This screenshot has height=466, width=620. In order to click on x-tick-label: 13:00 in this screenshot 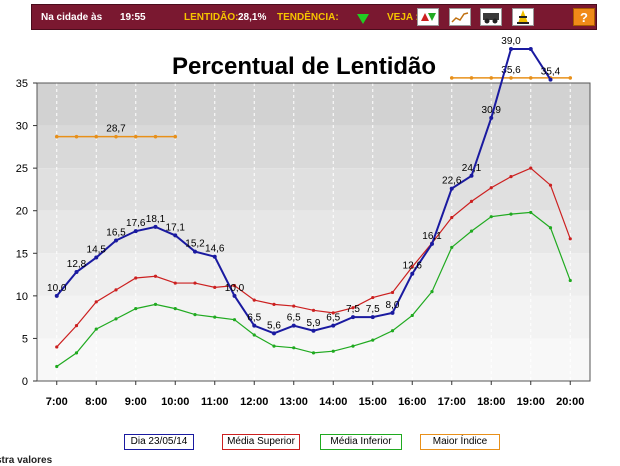, I will do `click(294, 402)`.